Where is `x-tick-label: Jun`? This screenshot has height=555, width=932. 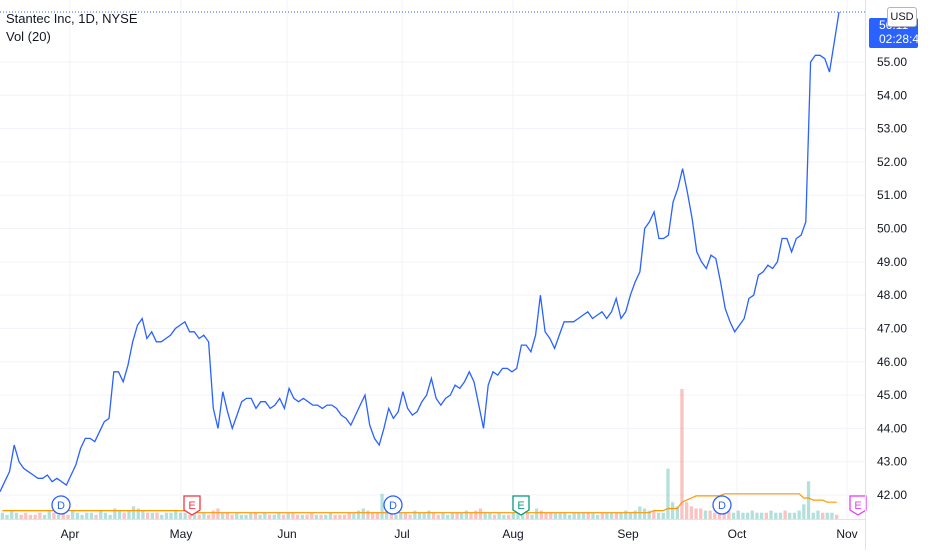
x-tick-label: Jun is located at coordinates (286, 534).